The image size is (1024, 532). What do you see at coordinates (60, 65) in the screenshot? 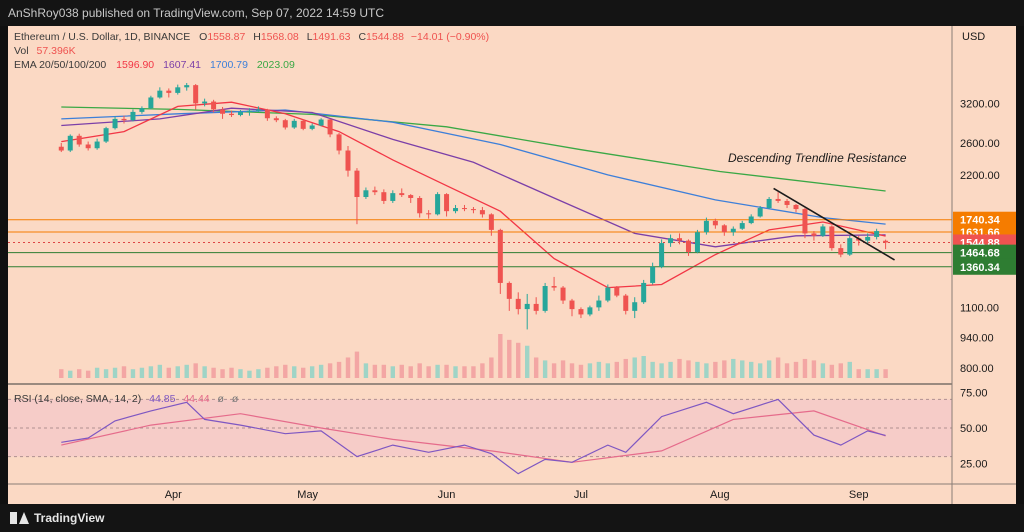
I see `legend-ema-label: EMA 20/50/100/200` at bounding box center [60, 65].